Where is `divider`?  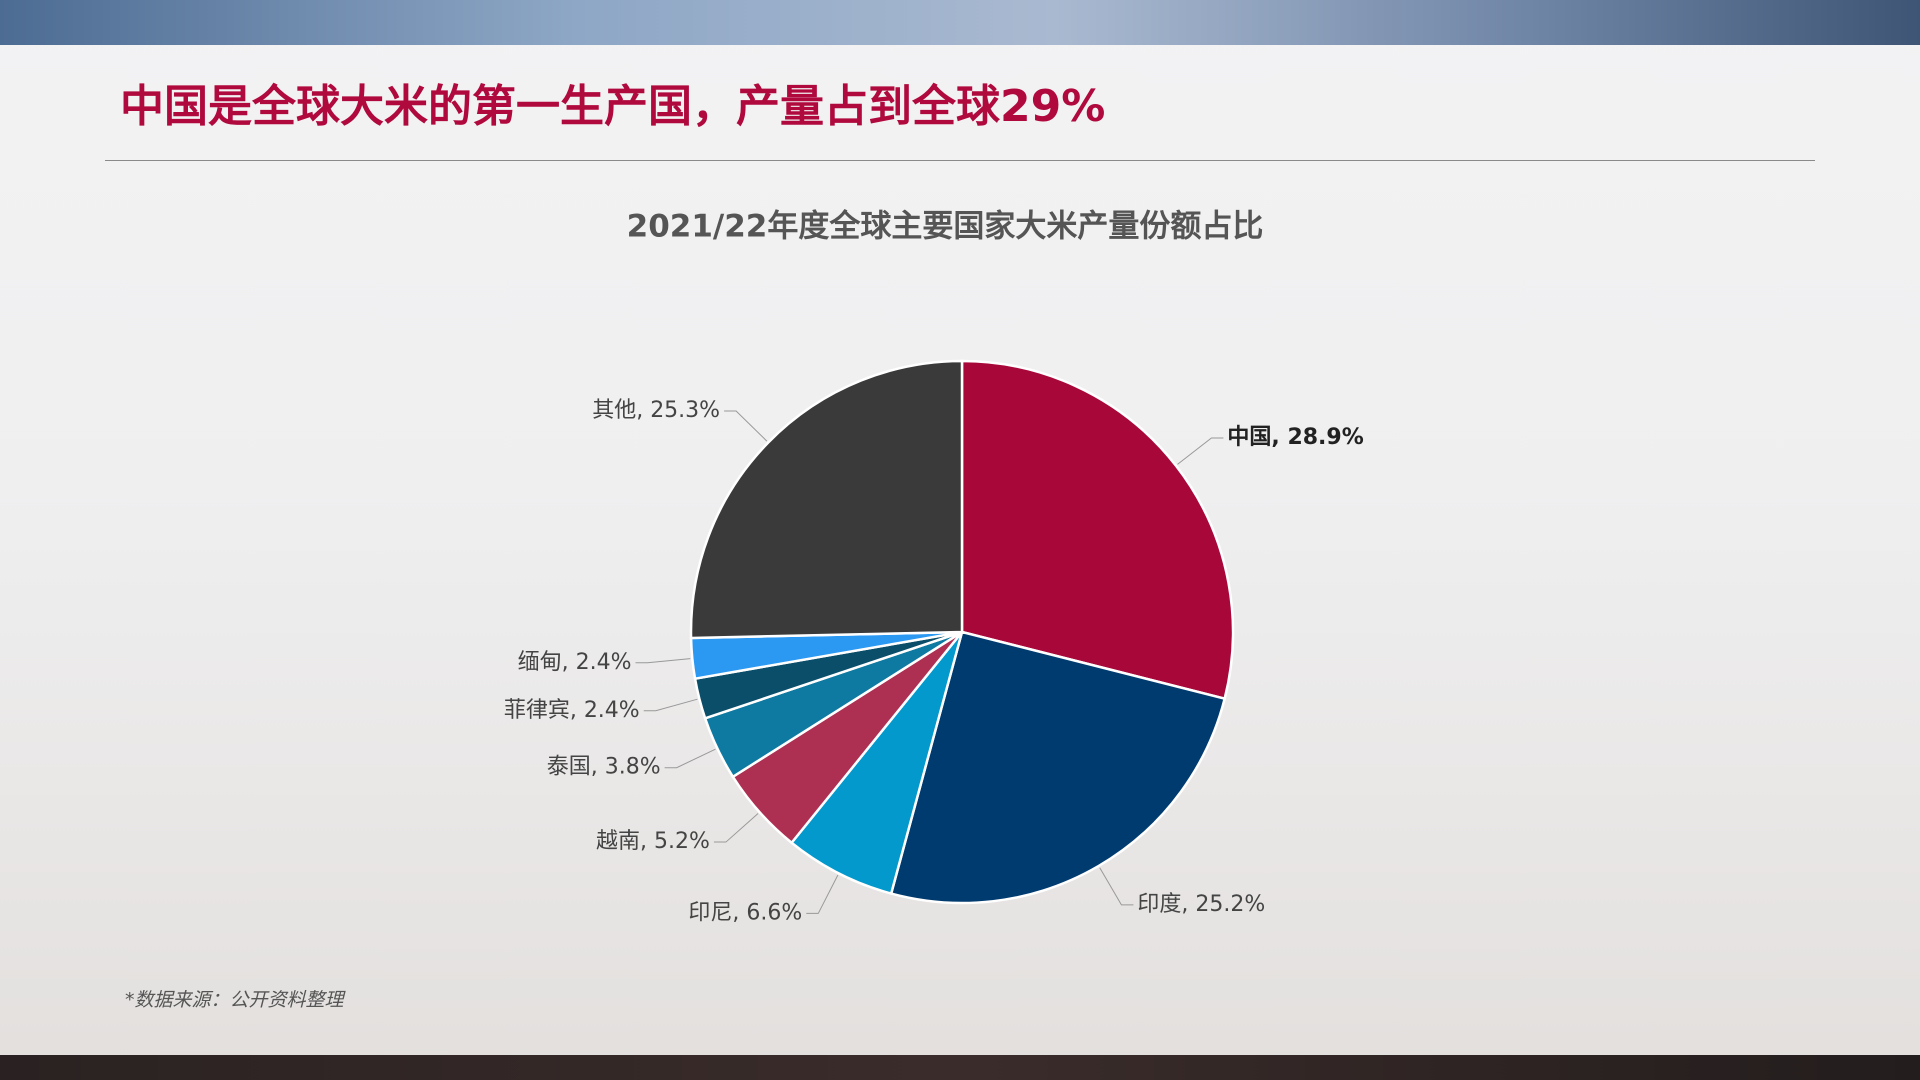 divider is located at coordinates (960, 160).